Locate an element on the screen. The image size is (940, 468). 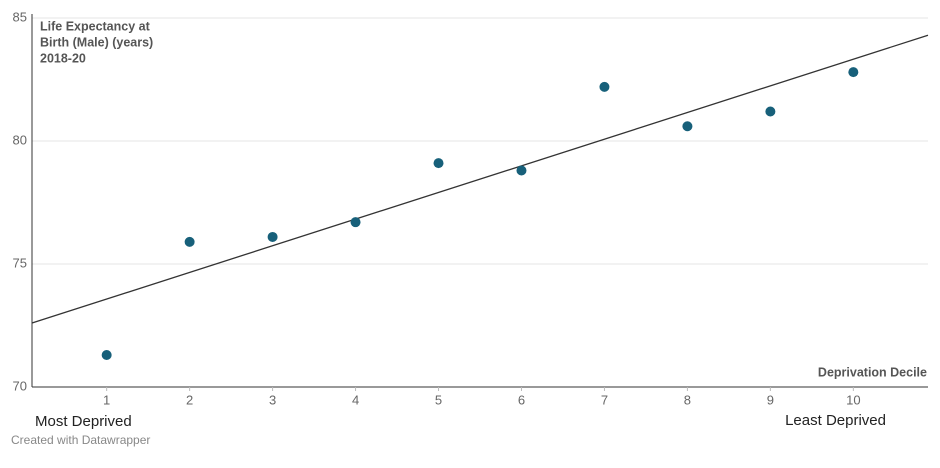
x-tick-label: 4 is located at coordinates (355, 399).